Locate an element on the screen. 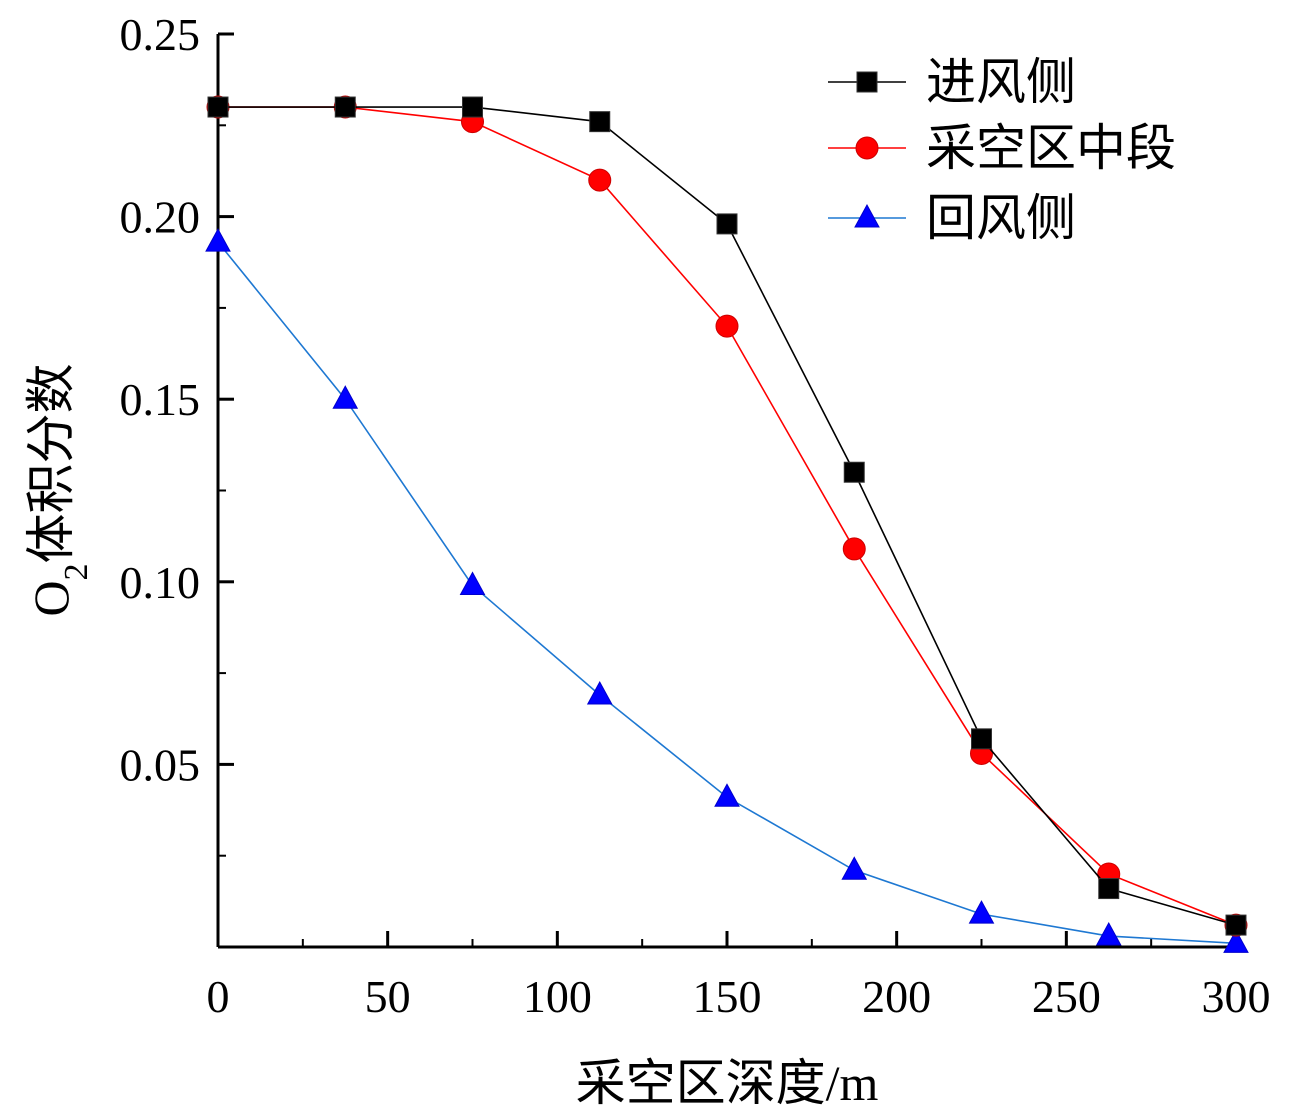  legend-item-1: 采空区中段 is located at coordinates (1002, 148).